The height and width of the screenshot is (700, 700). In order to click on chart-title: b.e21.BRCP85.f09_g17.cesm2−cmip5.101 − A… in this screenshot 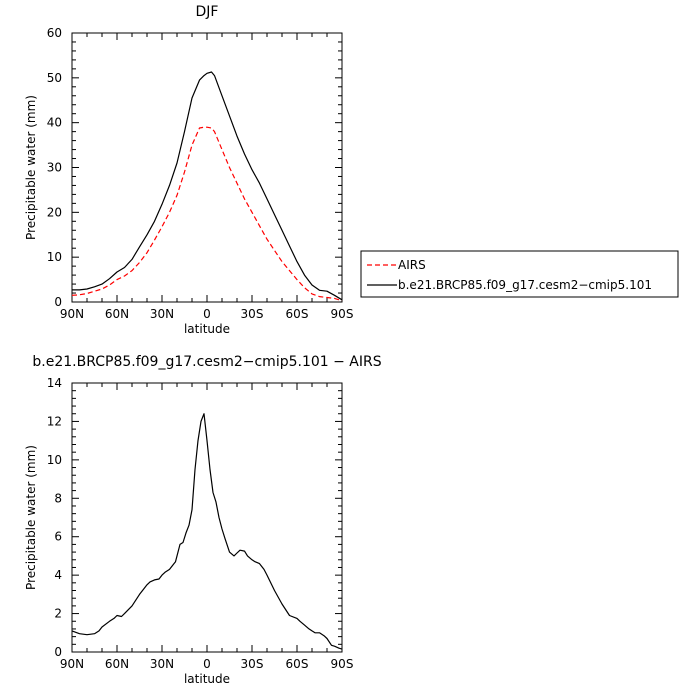, I will do `click(206, 362)`.